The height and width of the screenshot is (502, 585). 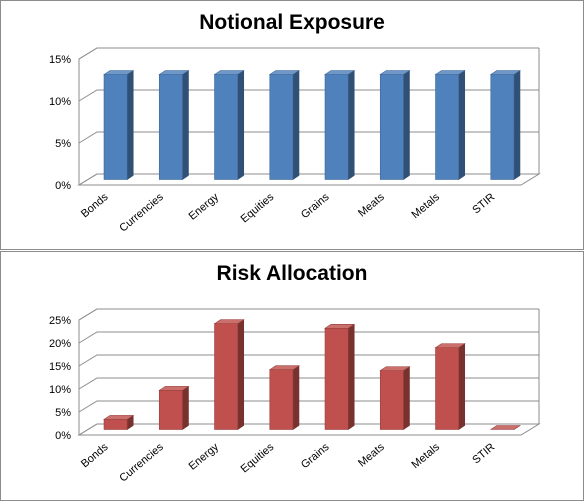 What do you see at coordinates (292, 22) in the screenshot?
I see `chart-title: Notional Exposure` at bounding box center [292, 22].